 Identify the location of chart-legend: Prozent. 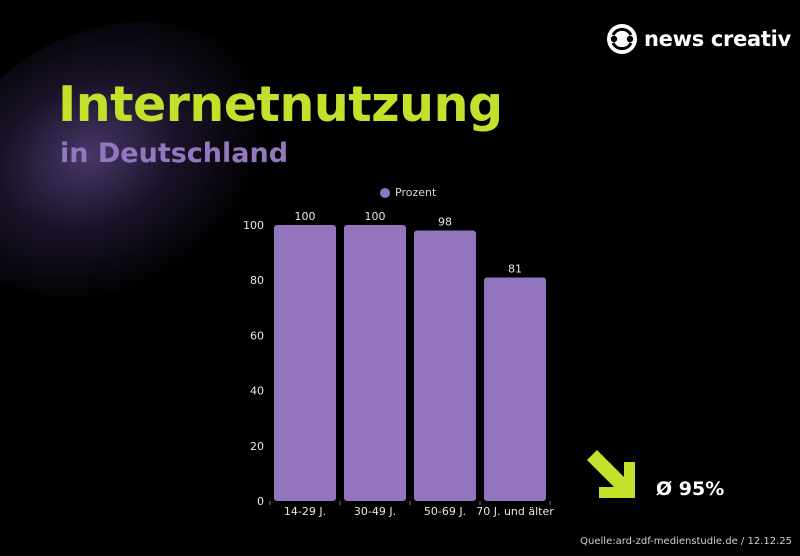
(408, 192).